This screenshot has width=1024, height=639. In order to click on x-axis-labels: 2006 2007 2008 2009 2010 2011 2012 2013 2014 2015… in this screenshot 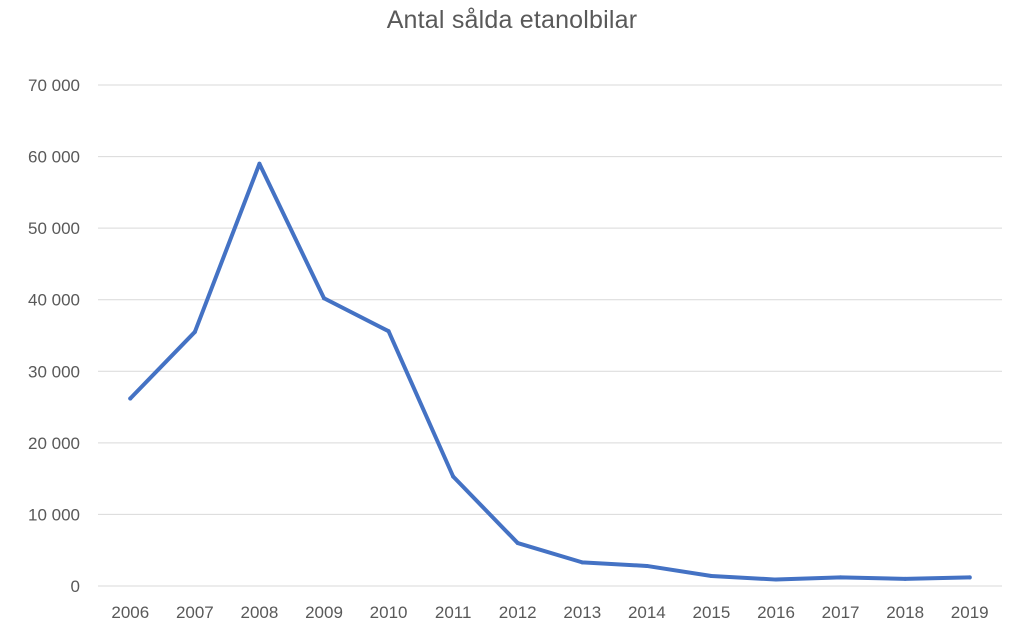, I will do `click(549, 612)`.